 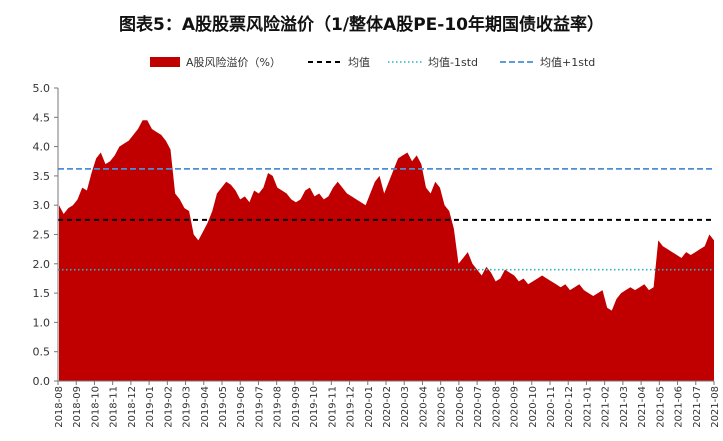 I want to click on y-tick-label: 1.5, so click(x=42, y=293).